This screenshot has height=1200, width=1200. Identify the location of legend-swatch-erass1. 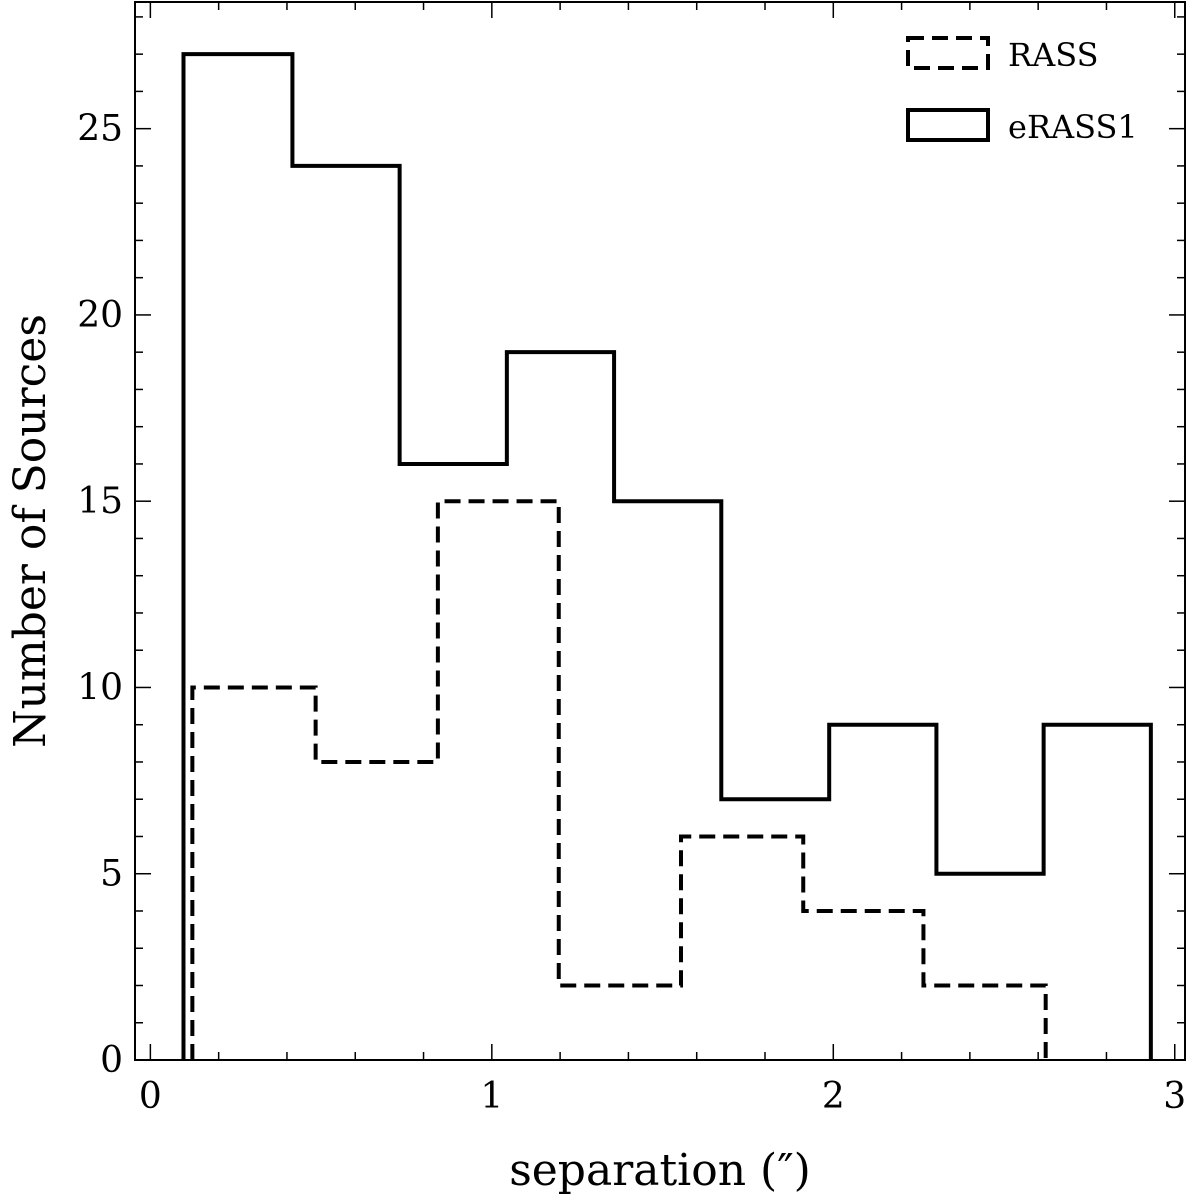
(948, 125).